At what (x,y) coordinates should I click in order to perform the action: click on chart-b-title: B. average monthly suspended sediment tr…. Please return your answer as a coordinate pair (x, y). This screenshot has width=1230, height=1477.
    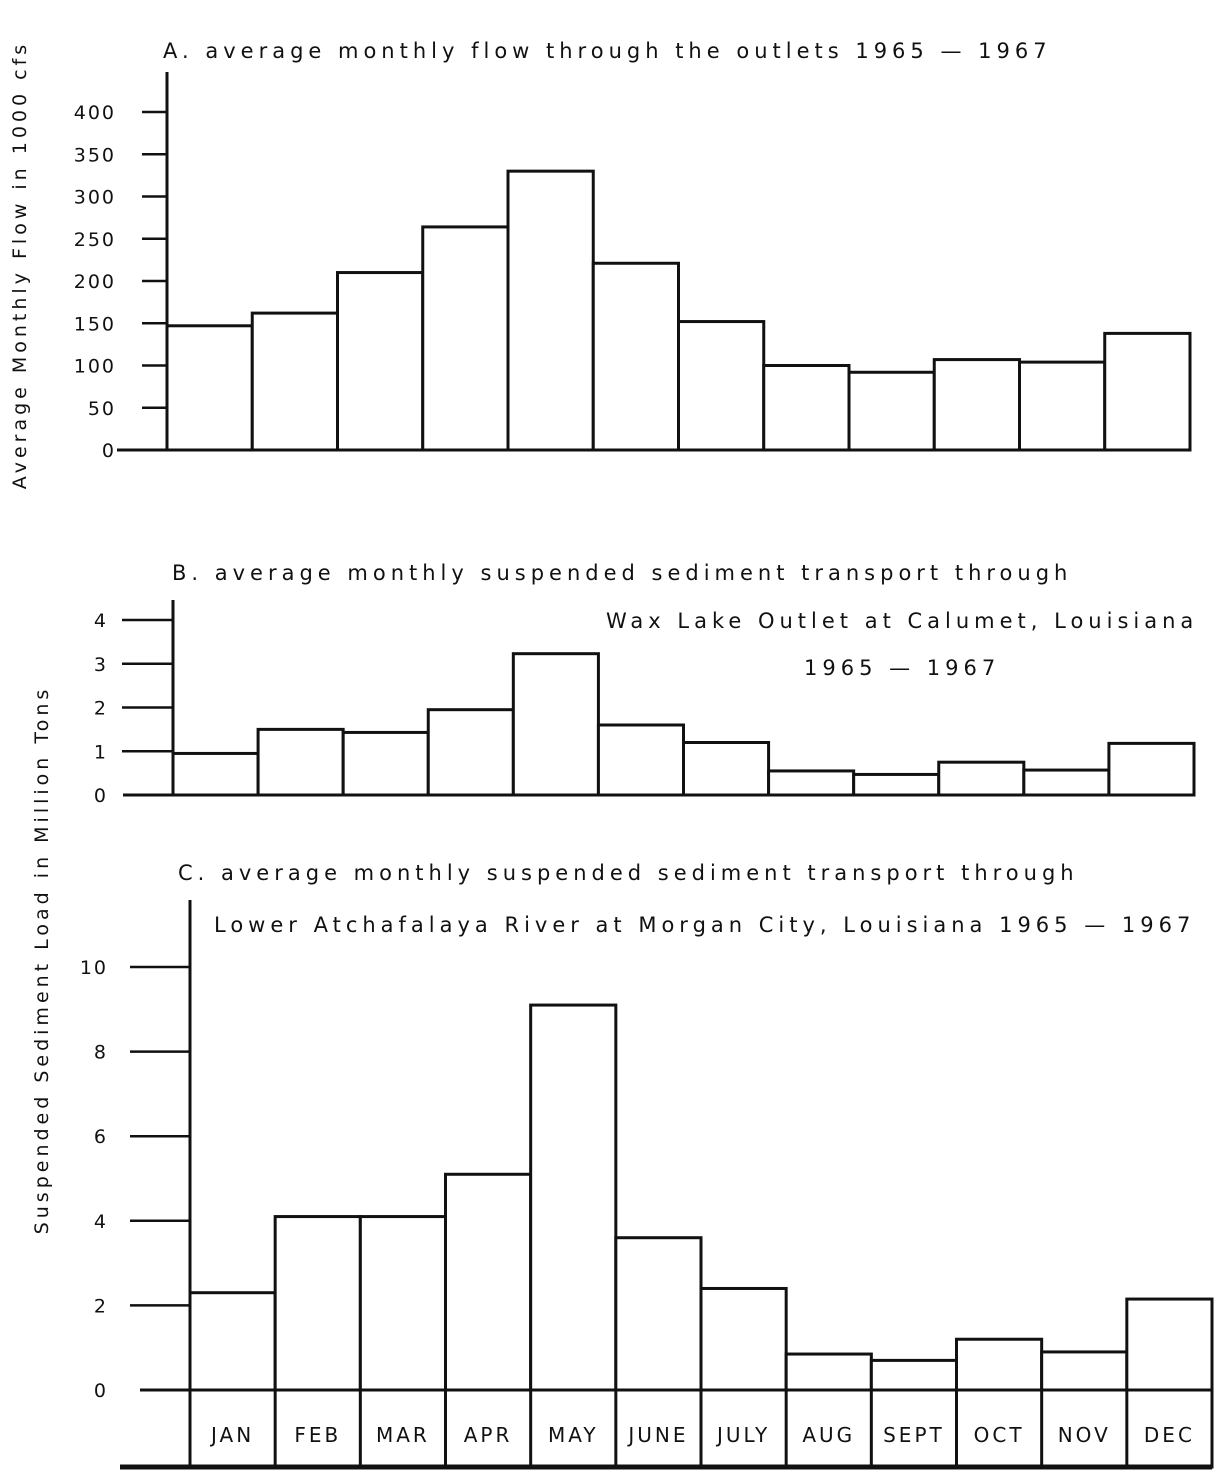
    Looking at the image, I should click on (622, 573).